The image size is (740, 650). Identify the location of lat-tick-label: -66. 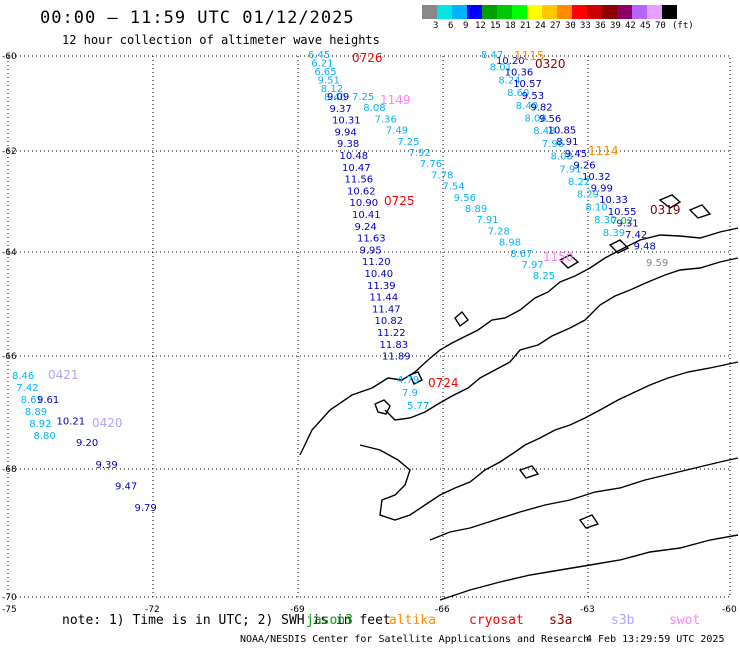
(9, 357).